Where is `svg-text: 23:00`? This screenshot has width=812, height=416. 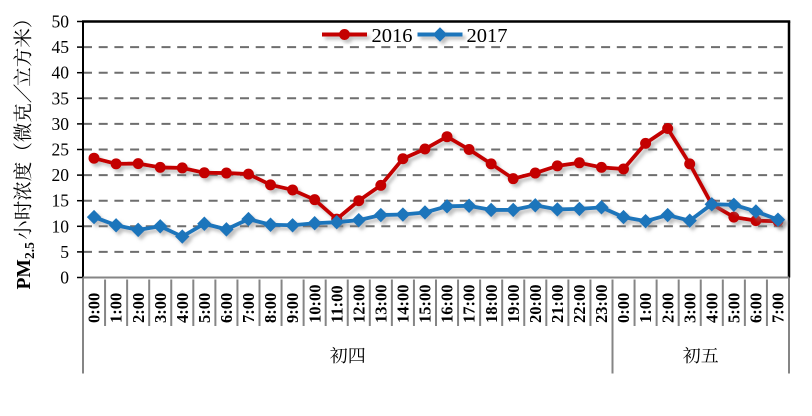
svg-text: 23:00 is located at coordinates (601, 304).